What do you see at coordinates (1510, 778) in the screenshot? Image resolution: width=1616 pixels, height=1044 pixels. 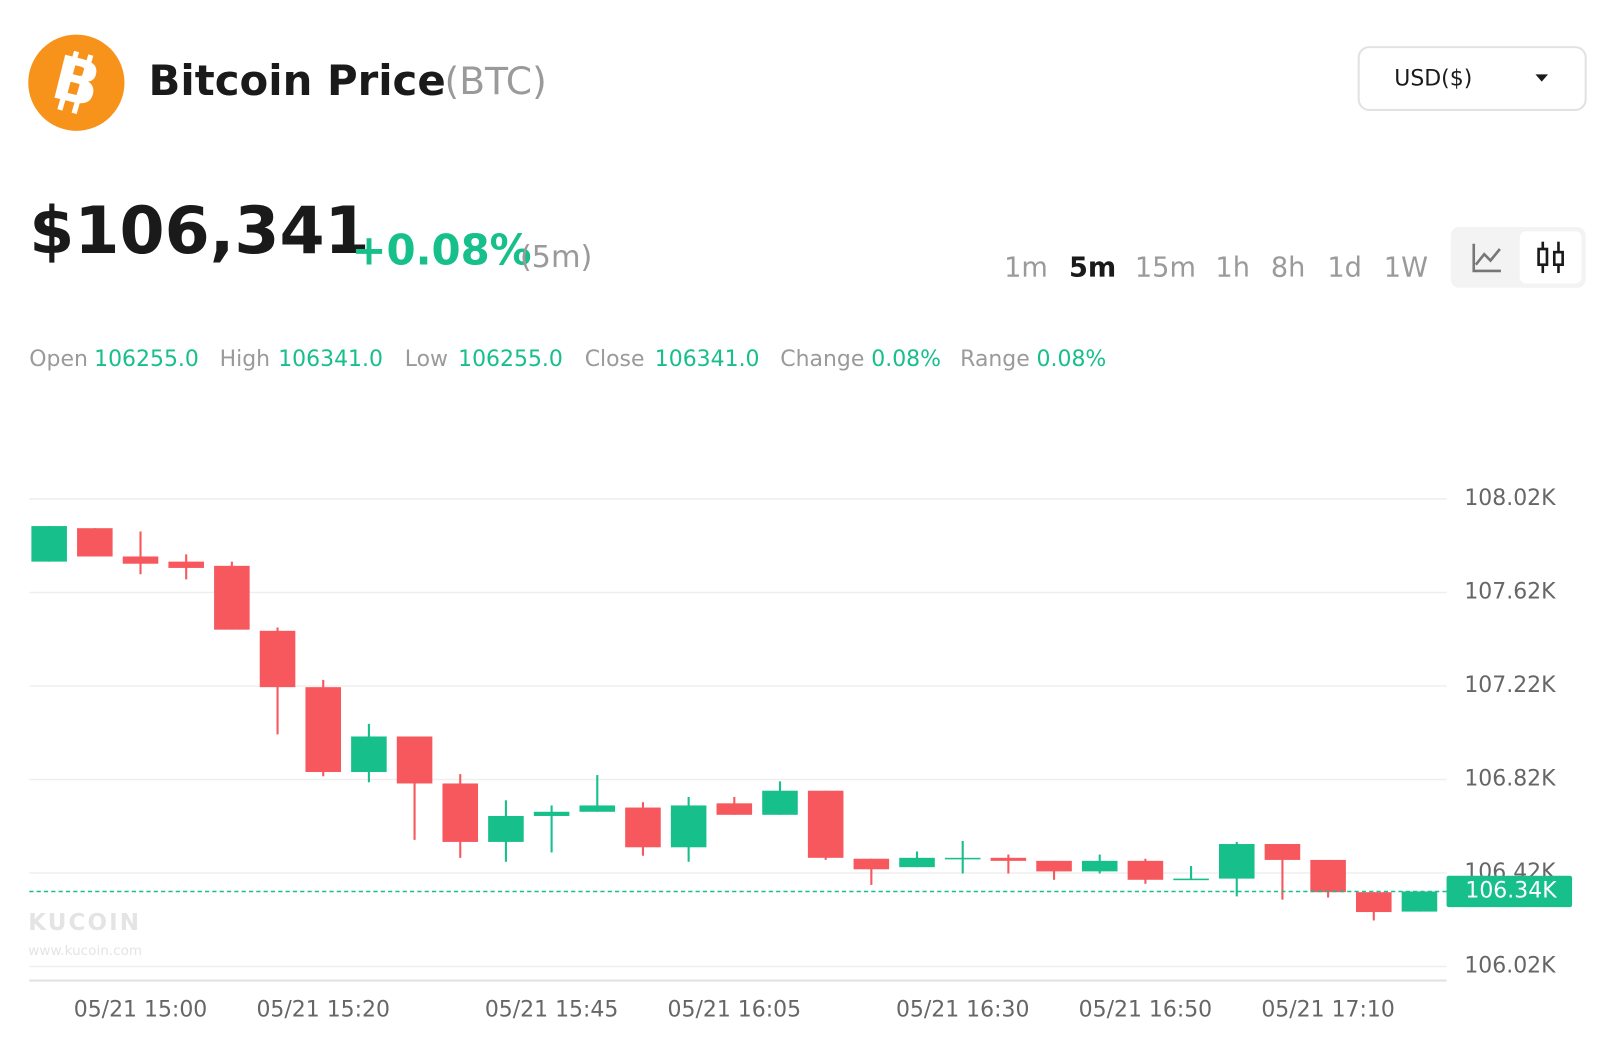 I see `y-tick-label: 106.82K` at bounding box center [1510, 778].